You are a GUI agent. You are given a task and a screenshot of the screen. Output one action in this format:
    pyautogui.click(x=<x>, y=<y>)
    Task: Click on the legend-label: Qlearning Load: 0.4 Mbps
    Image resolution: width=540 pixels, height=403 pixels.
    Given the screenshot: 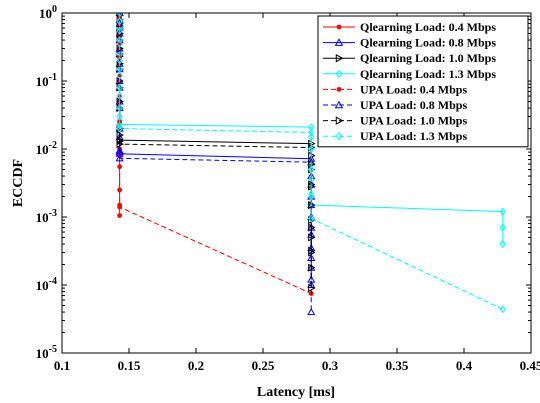 What is the action you would take?
    pyautogui.click(x=428, y=27)
    